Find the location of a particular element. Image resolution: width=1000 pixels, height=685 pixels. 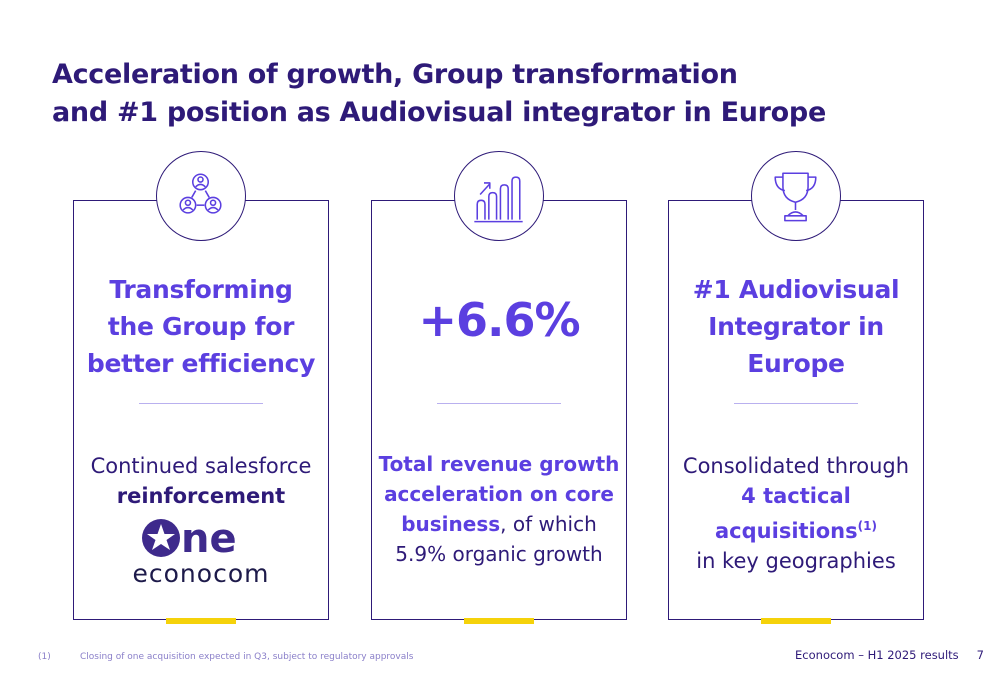

body-bold: acceleration on core is located at coordinates (499, 494).